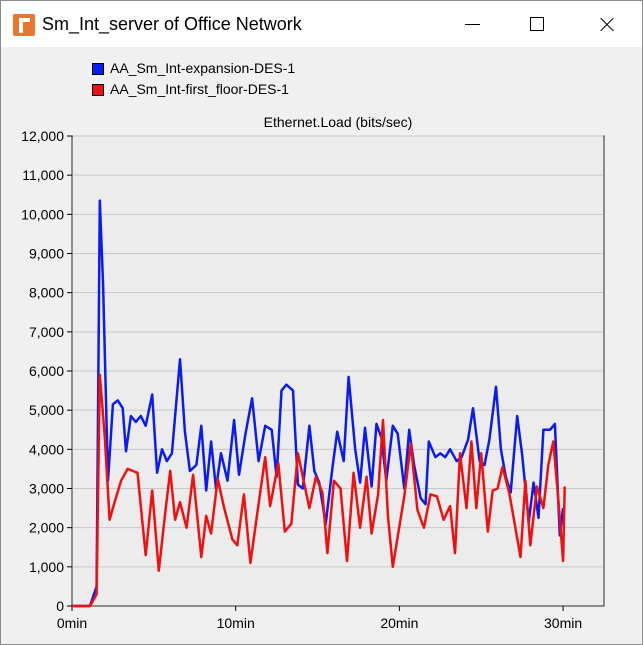 This screenshot has width=643, height=645. What do you see at coordinates (46, 371) in the screenshot?
I see `y-tick-label: 6,000` at bounding box center [46, 371].